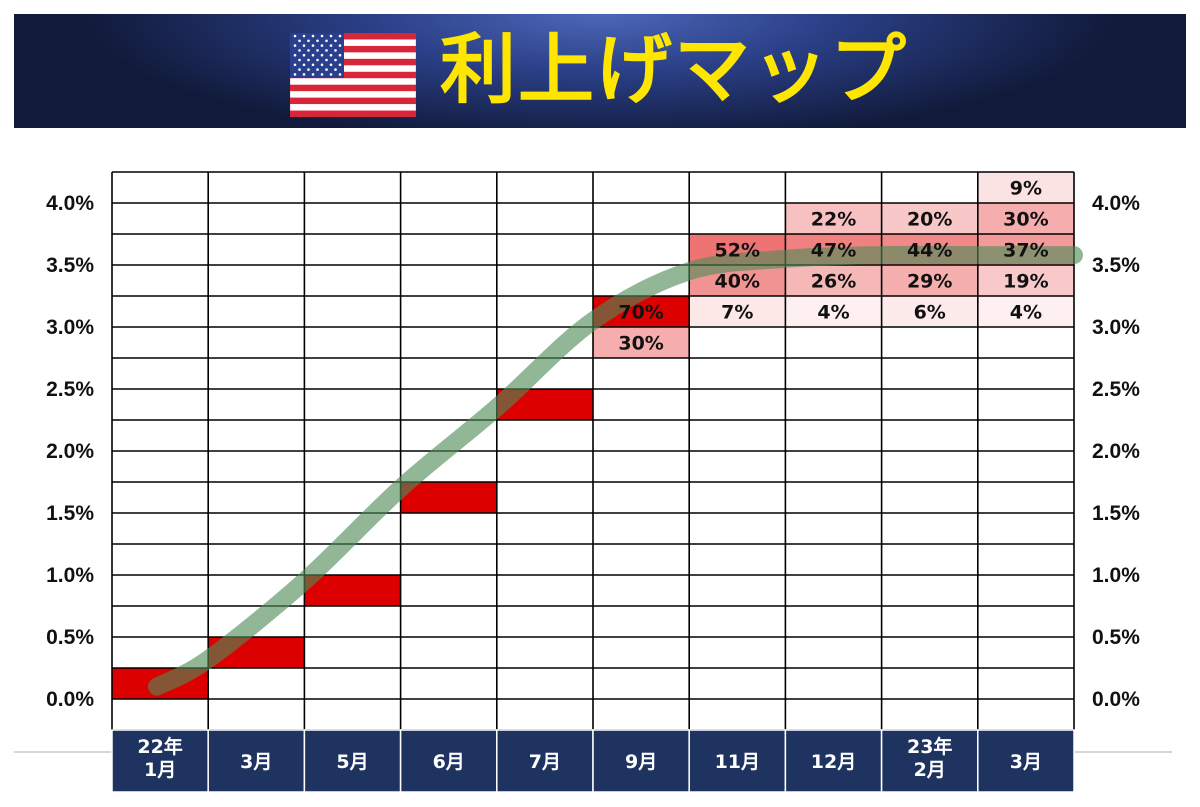 The width and height of the screenshot is (1200, 807). I want to click on y-tick-label-right: 2.5%, so click(1116, 389).